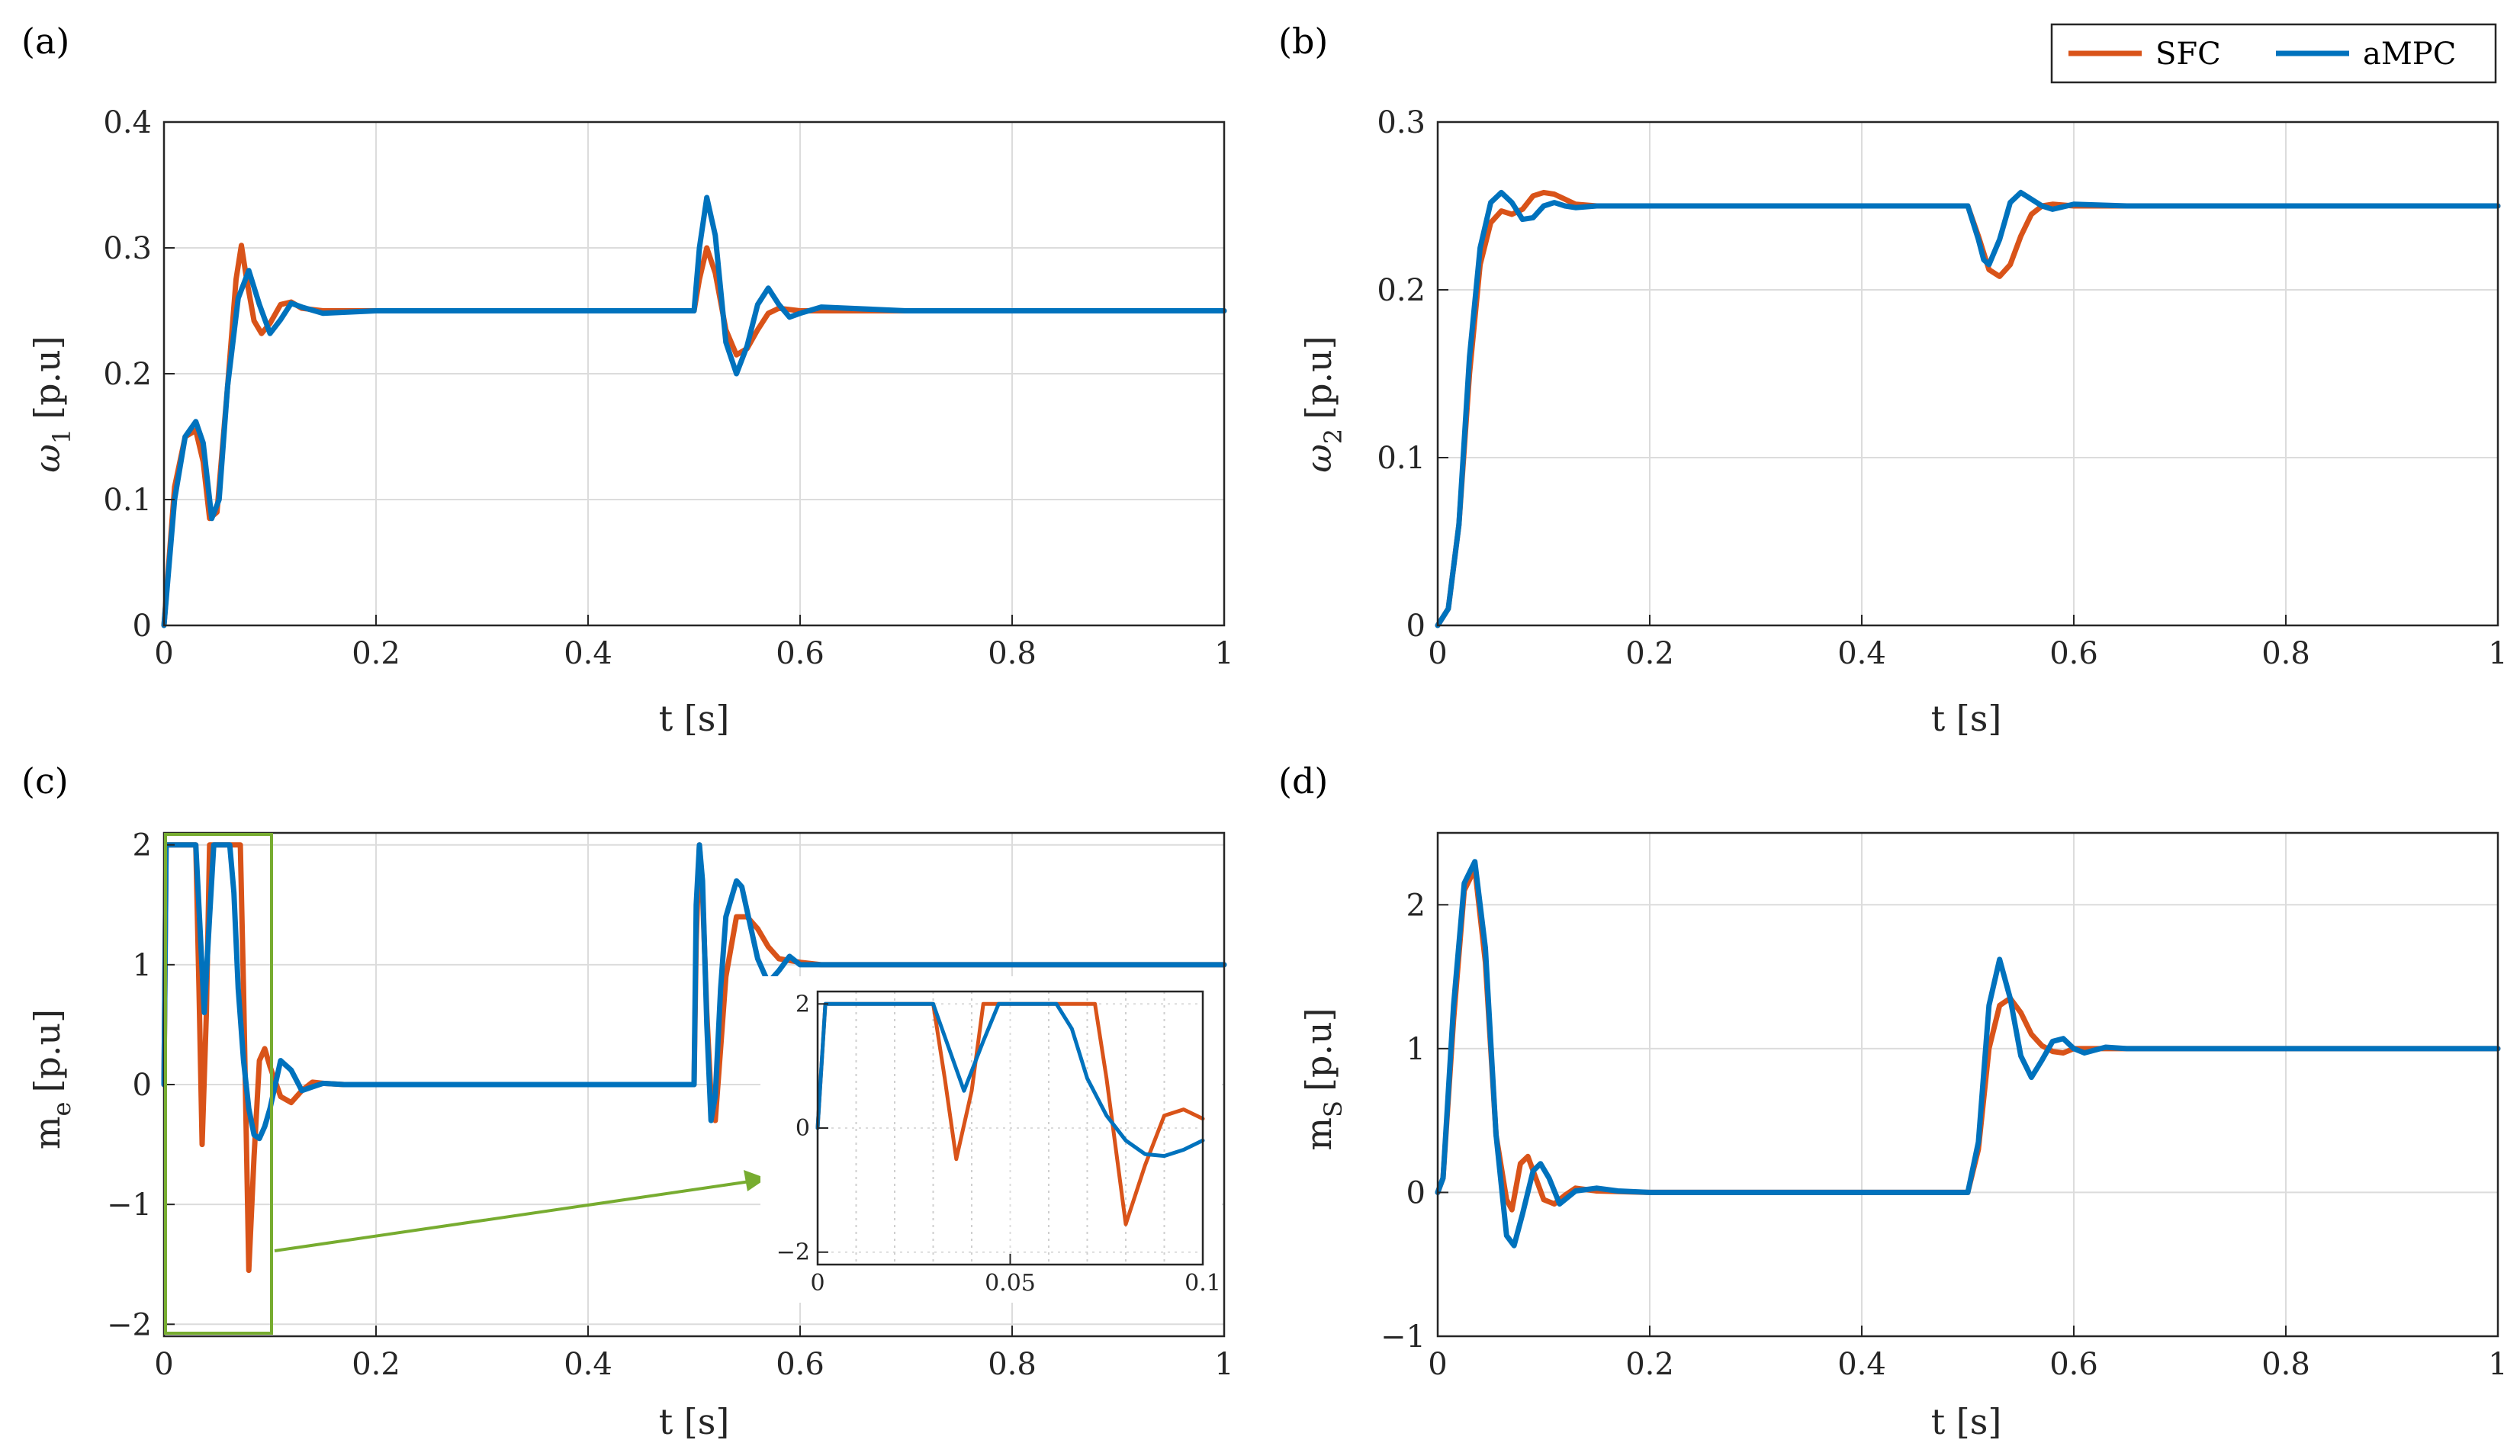  I want to click on panel-b-xtick-label-3: 0.6, so click(2073, 653).